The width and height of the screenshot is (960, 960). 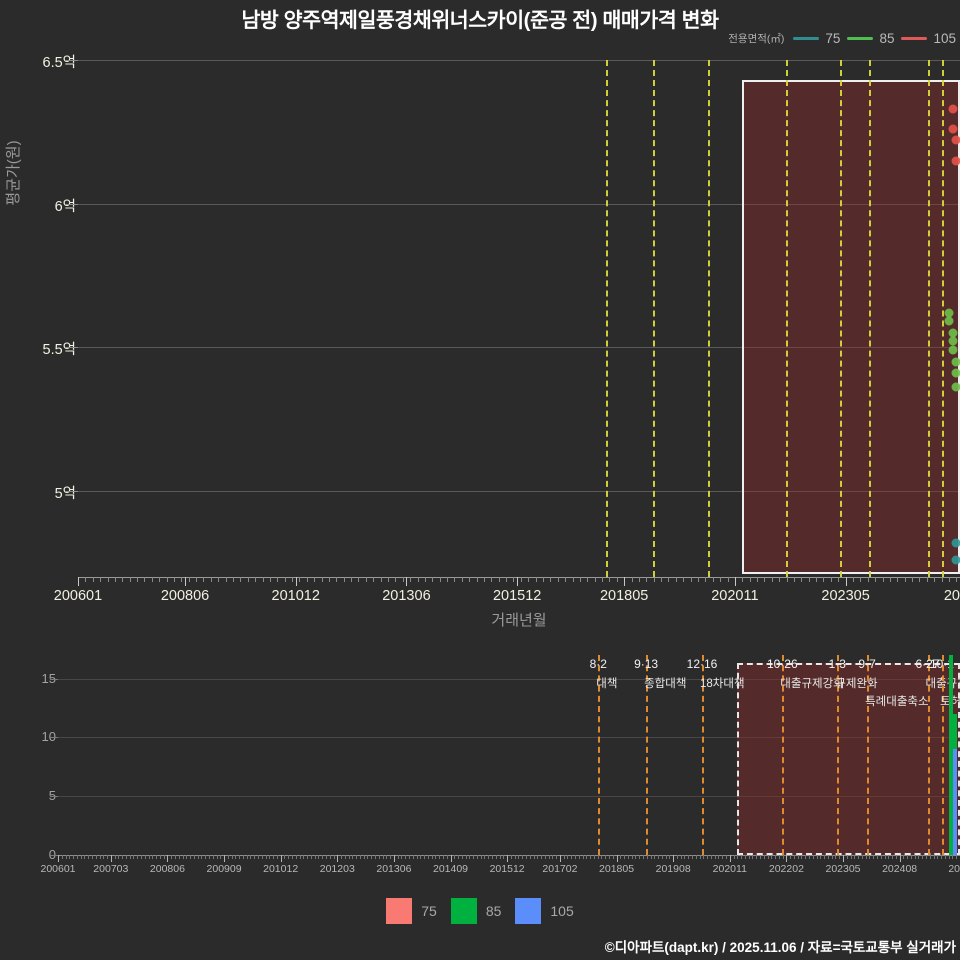 I want to click on volume-x-tick-label: 201409, so click(x=450, y=869).